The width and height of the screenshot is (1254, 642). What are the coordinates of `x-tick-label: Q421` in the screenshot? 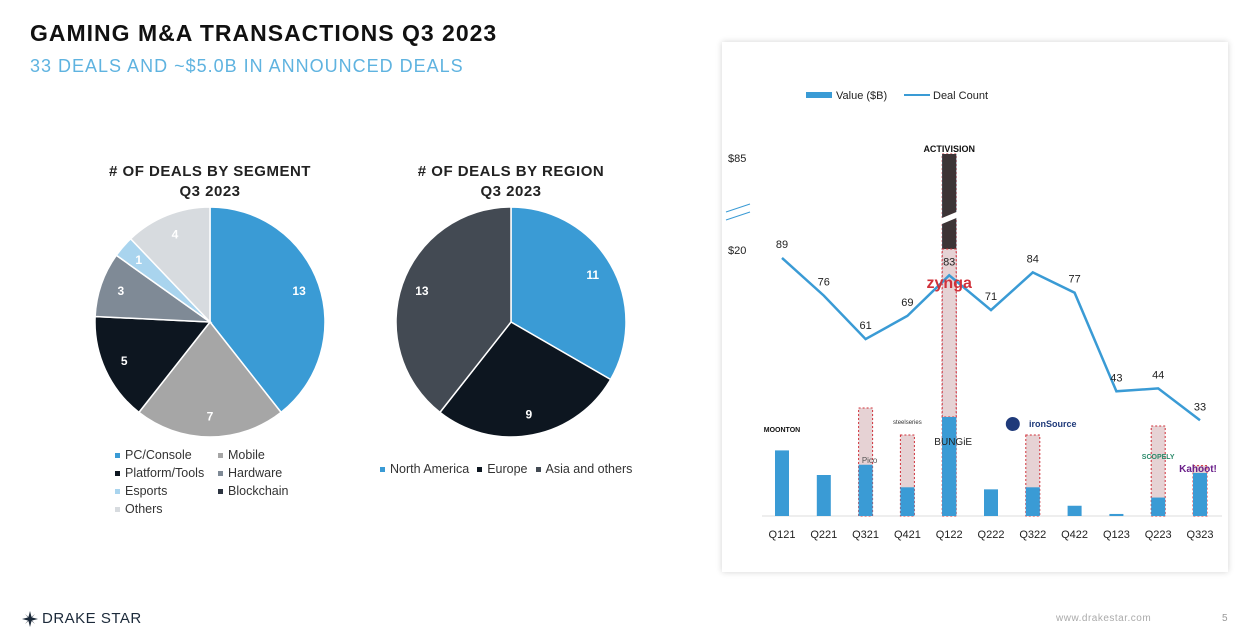 It's located at (907, 535).